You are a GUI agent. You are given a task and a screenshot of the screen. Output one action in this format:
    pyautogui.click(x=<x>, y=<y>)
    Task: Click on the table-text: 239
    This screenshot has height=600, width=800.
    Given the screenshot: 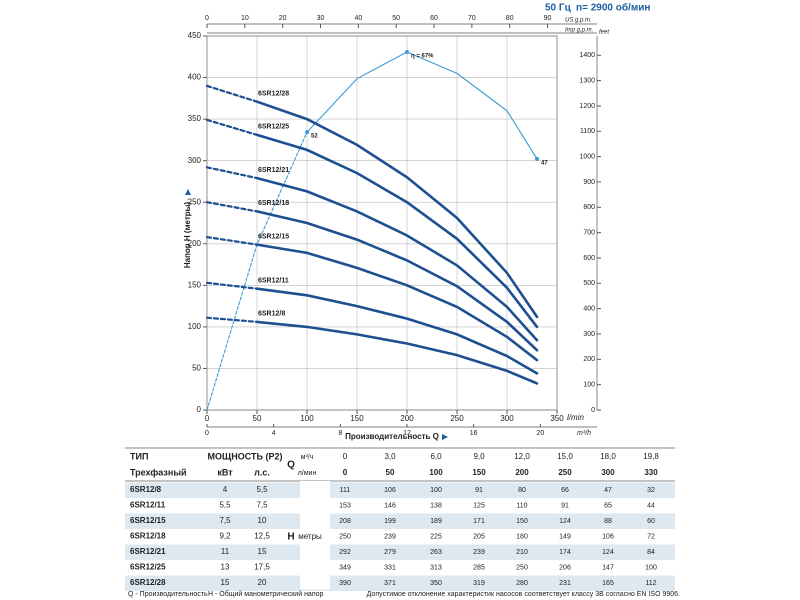 What is the action you would take?
    pyautogui.click(x=479, y=552)
    